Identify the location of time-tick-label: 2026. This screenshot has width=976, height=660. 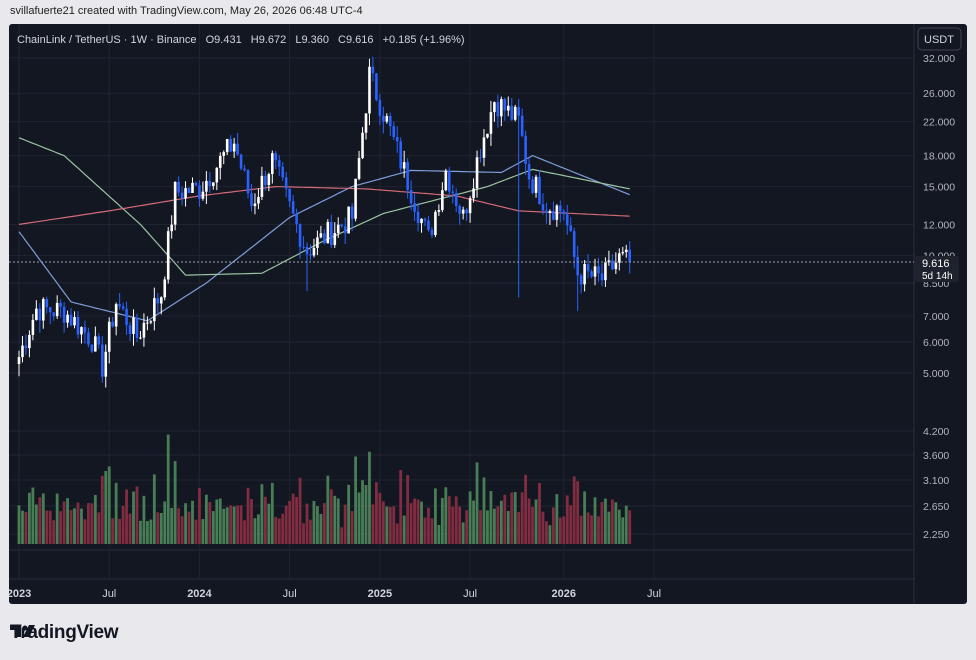
(564, 594).